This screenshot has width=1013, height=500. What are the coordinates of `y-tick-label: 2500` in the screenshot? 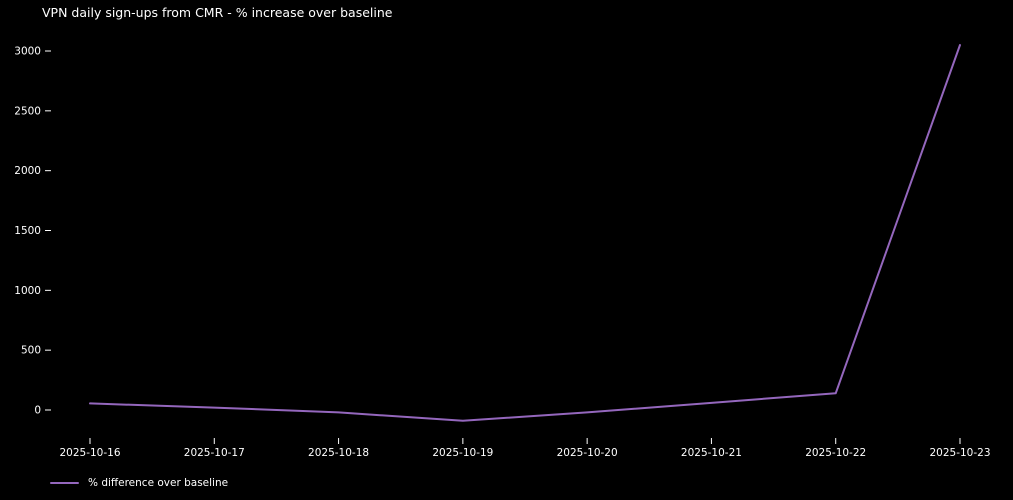 It's located at (27, 111).